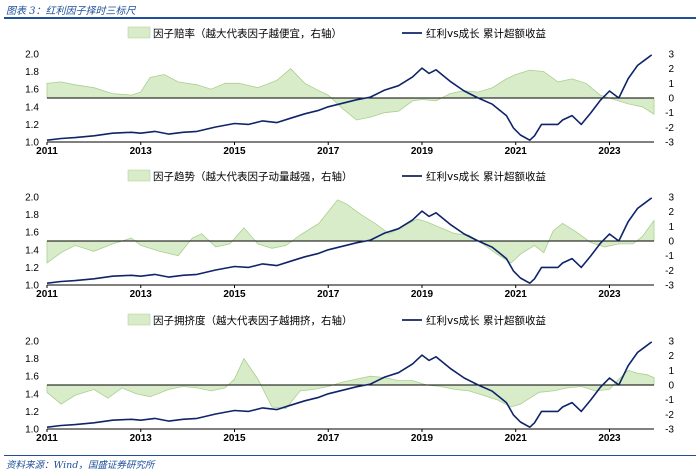  What do you see at coordinates (350, 18) in the screenshot?
I see `title-rule` at bounding box center [350, 18].